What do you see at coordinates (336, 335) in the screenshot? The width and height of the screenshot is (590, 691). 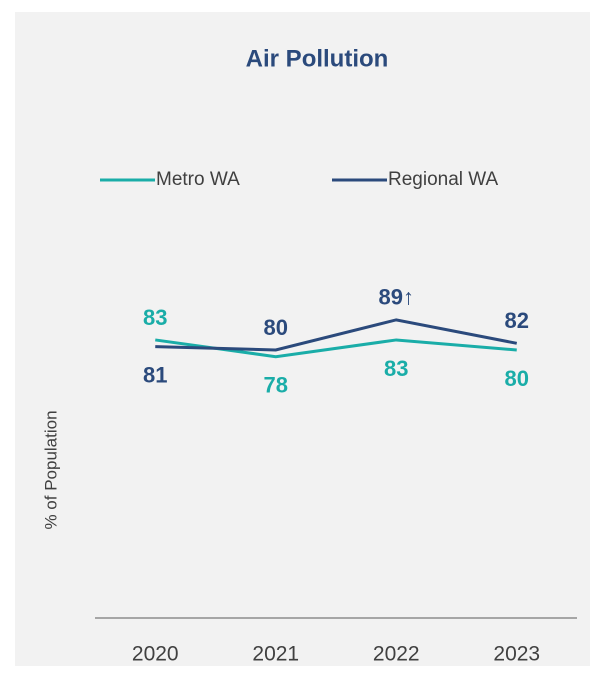 I see `series-line` at bounding box center [336, 335].